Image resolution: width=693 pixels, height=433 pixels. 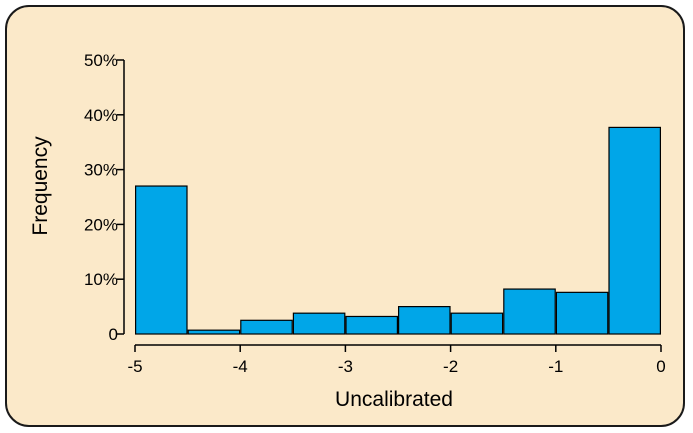 What do you see at coordinates (101, 224) in the screenshot?
I see `y-tick-label: 20%` at bounding box center [101, 224].